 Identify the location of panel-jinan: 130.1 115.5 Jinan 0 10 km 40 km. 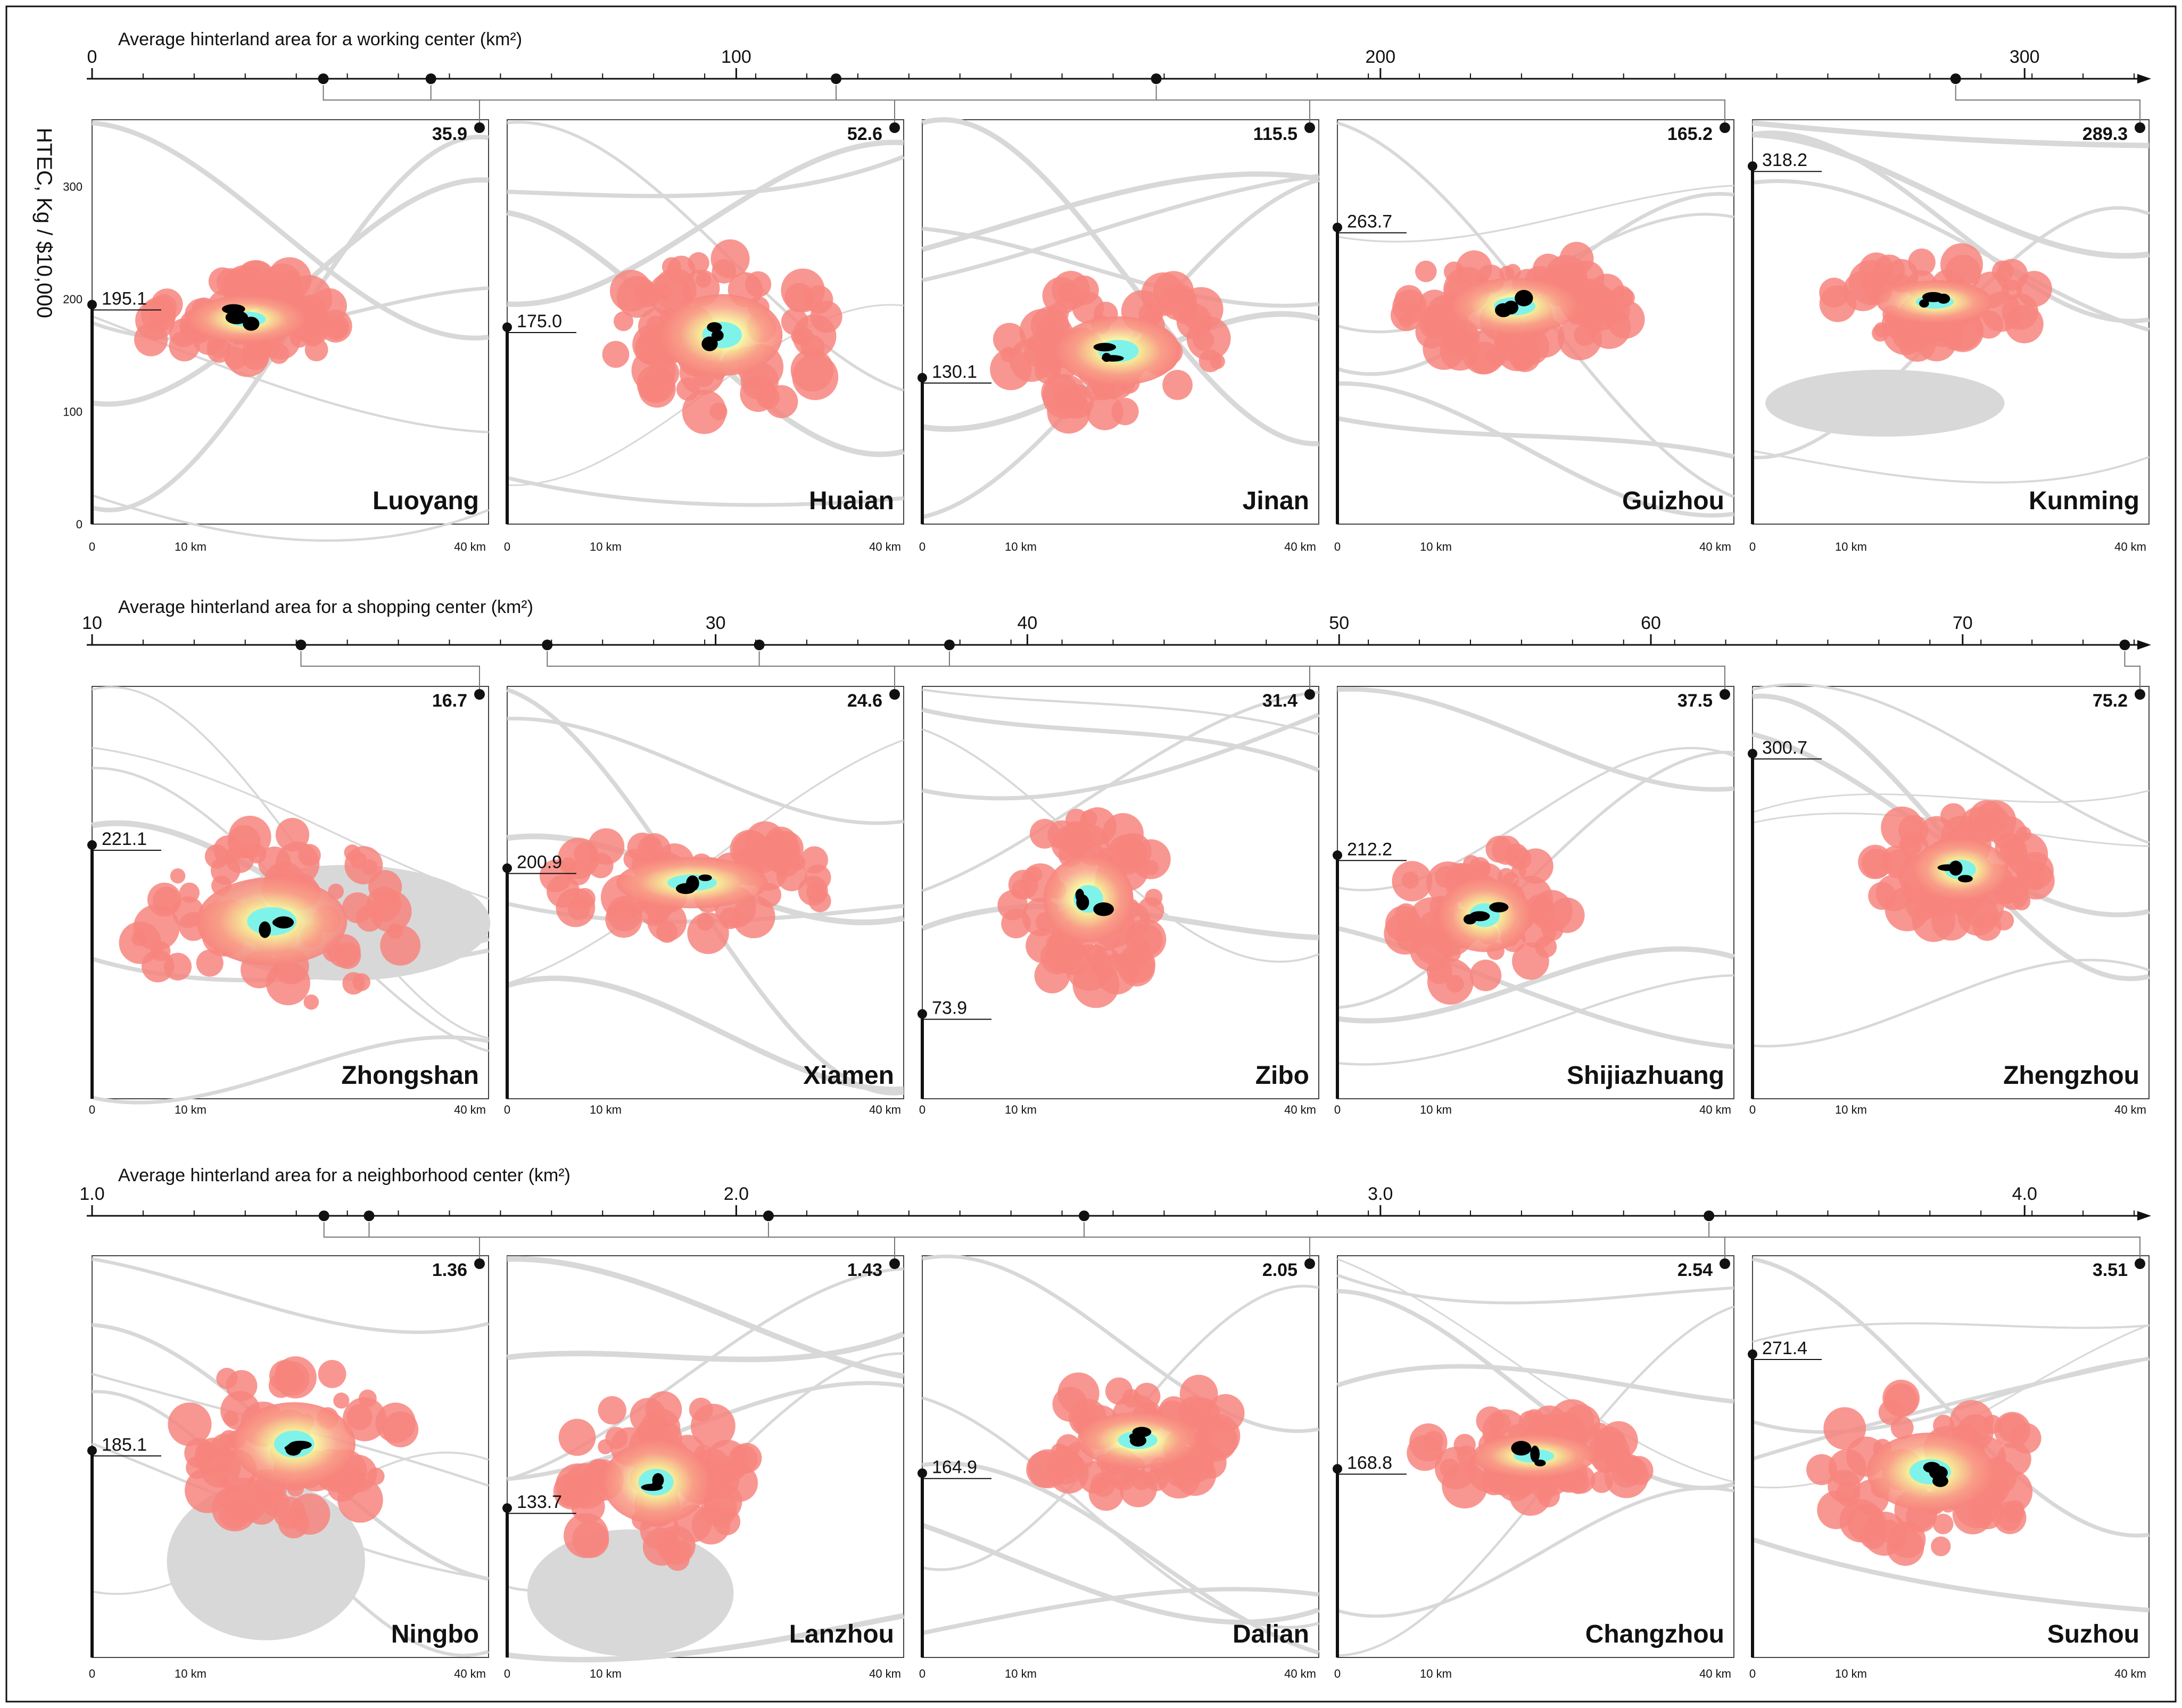
(1075, 313).